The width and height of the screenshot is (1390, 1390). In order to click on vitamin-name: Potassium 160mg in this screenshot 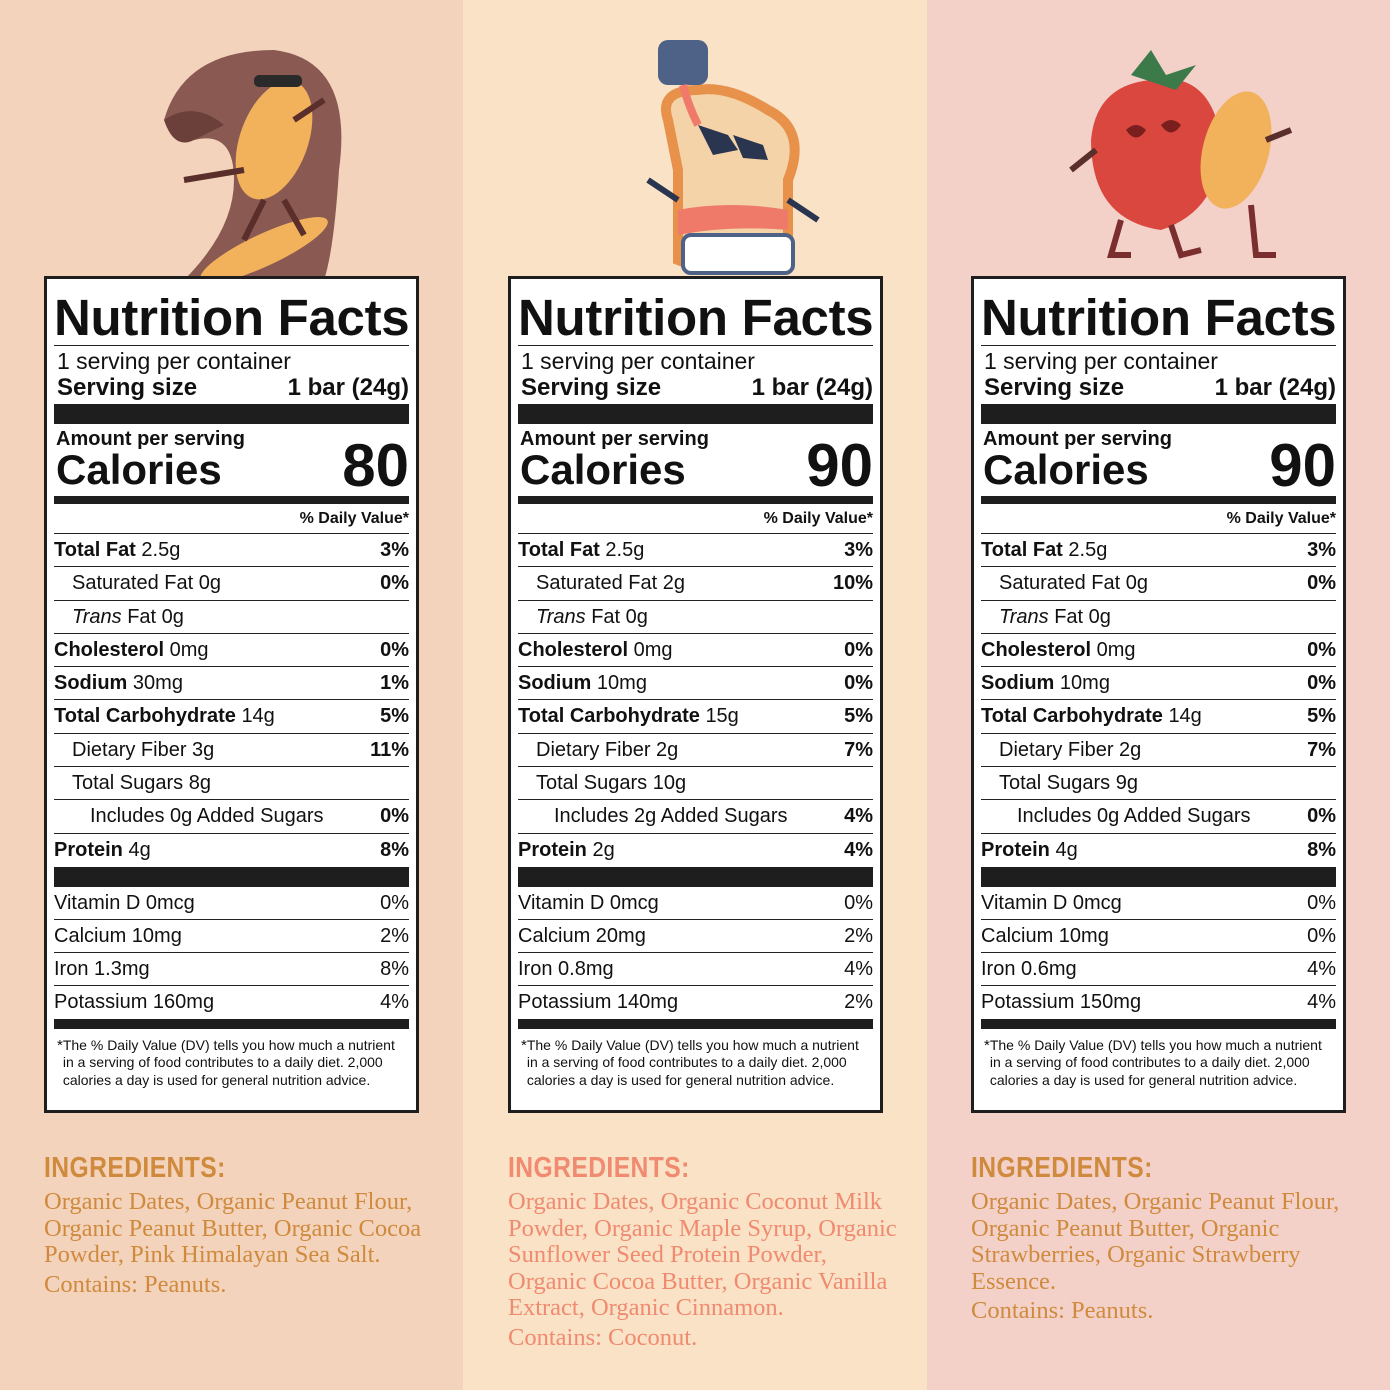, I will do `click(134, 1001)`.